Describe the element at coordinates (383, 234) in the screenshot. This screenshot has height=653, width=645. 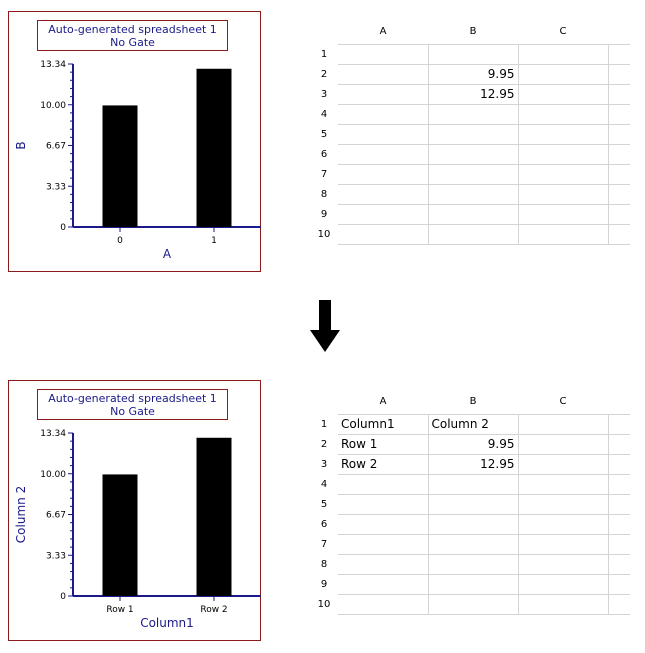
I see `cell-a10` at that location.